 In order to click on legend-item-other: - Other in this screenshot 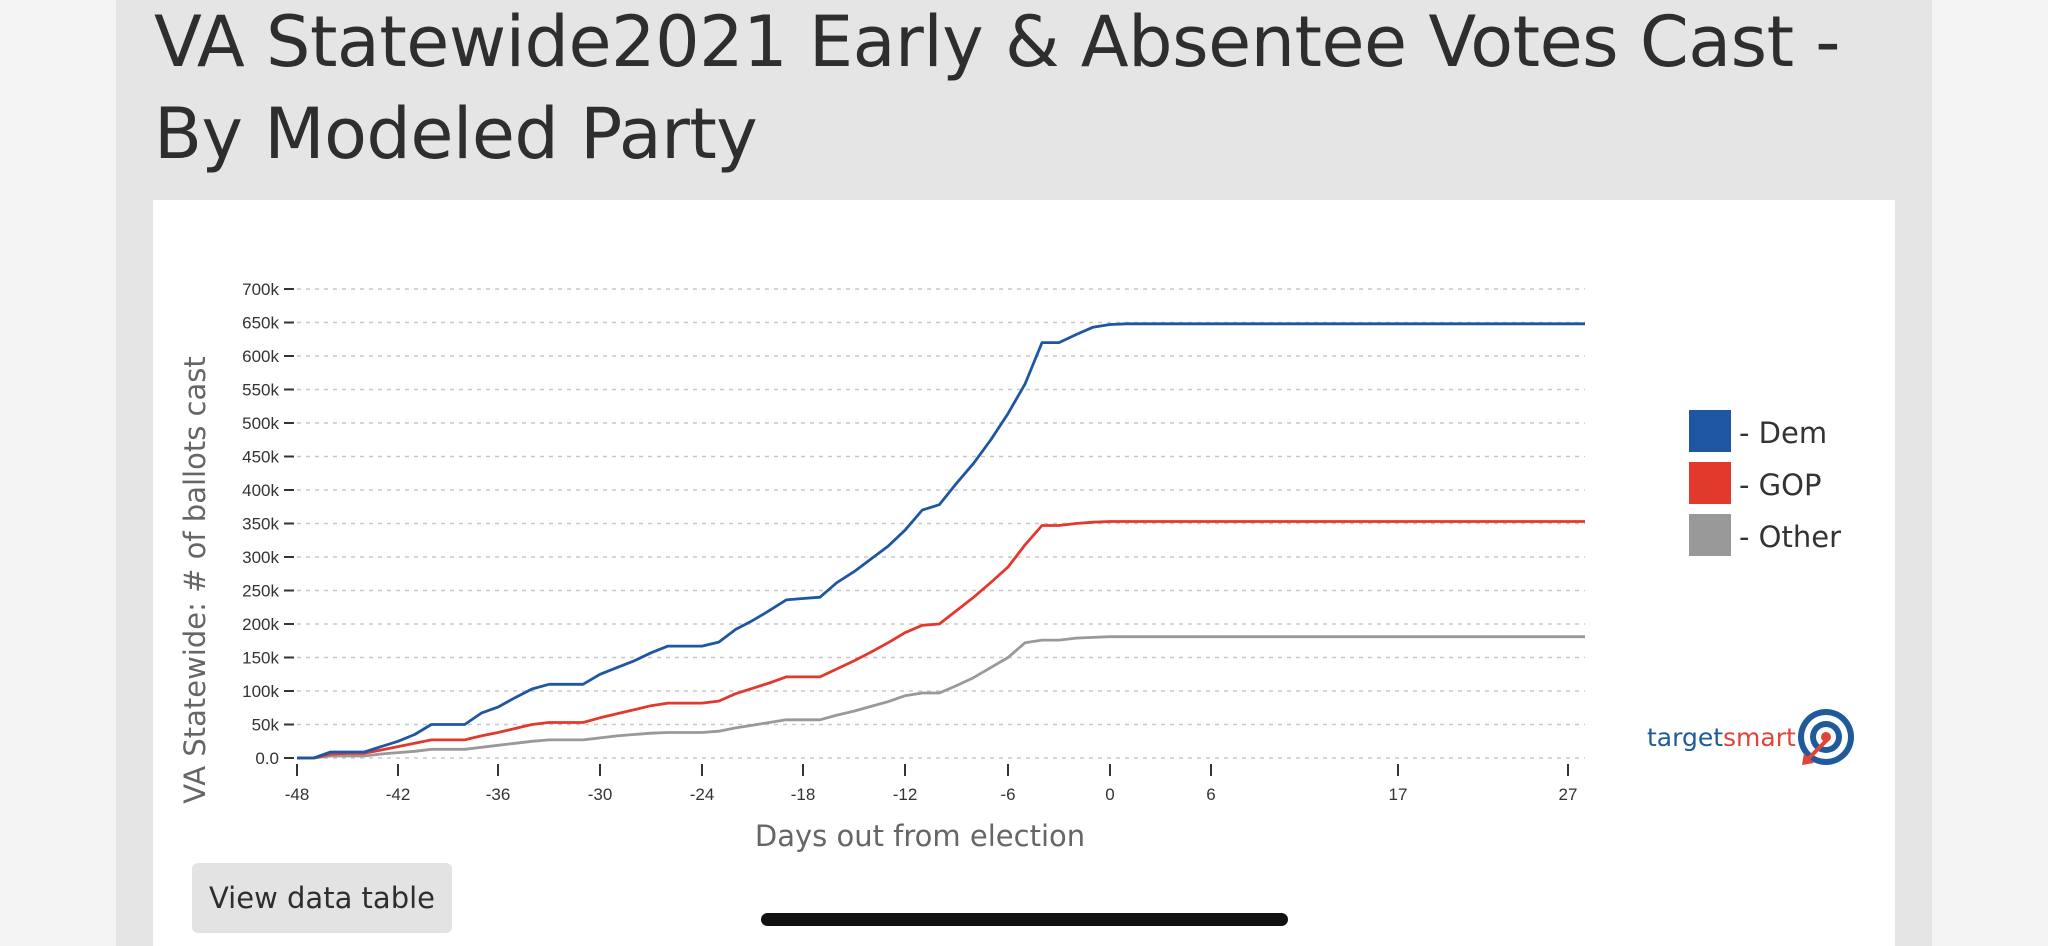, I will do `click(1765, 535)`.